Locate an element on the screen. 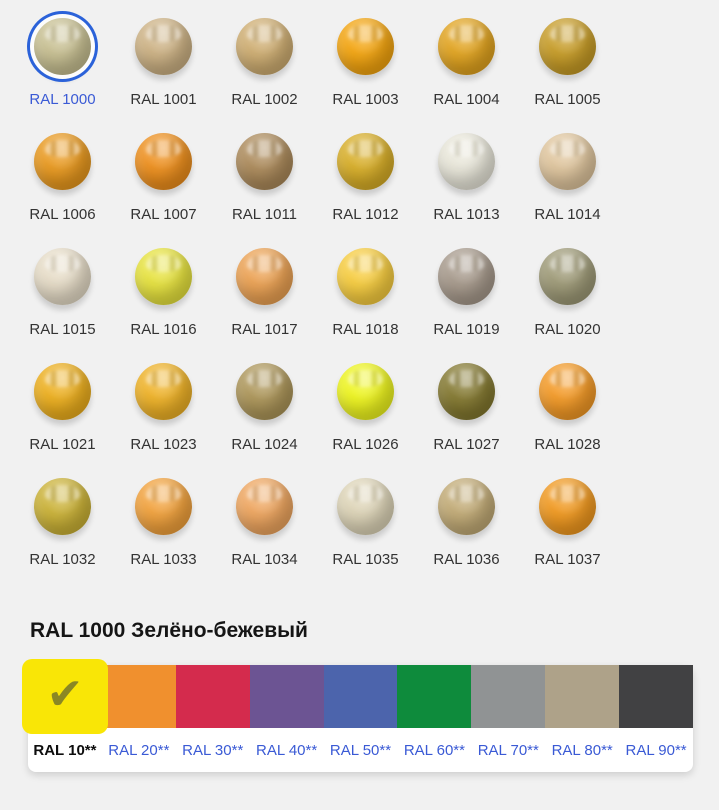  tab-ral-group: RAL 60** is located at coordinates (434, 750).